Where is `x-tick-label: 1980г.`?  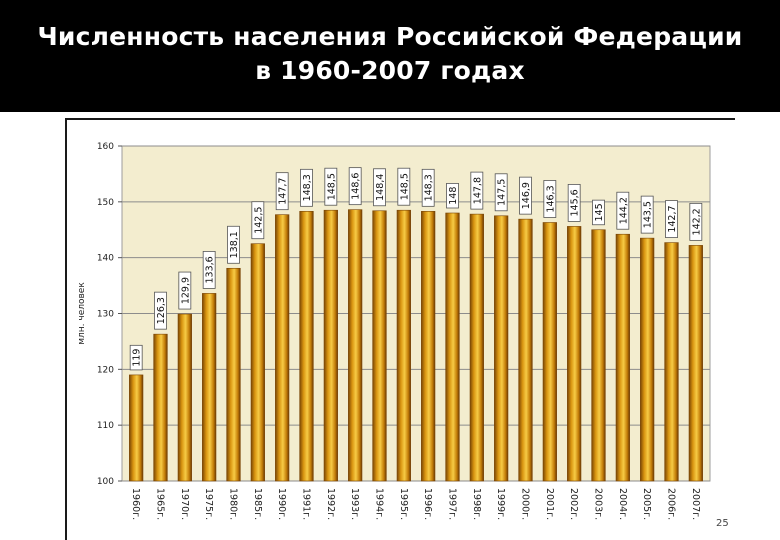
x-tick-label: 1980г. is located at coordinates (233, 504).